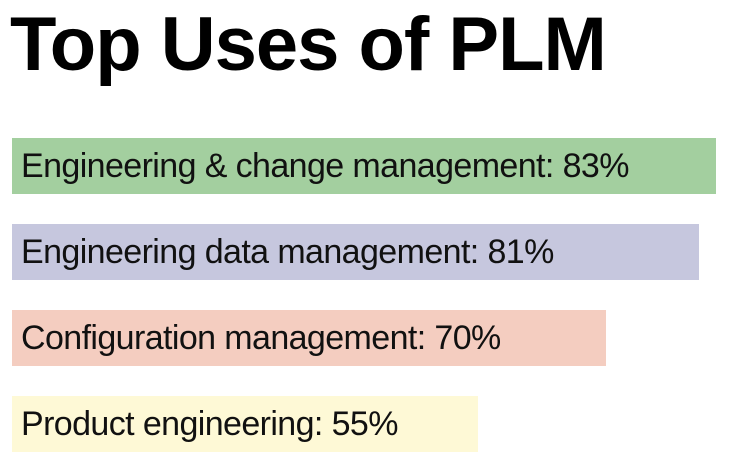 This screenshot has width=739, height=470. What do you see at coordinates (325, 165) in the screenshot?
I see `bar-label: Engineering & change management: 83%` at bounding box center [325, 165].